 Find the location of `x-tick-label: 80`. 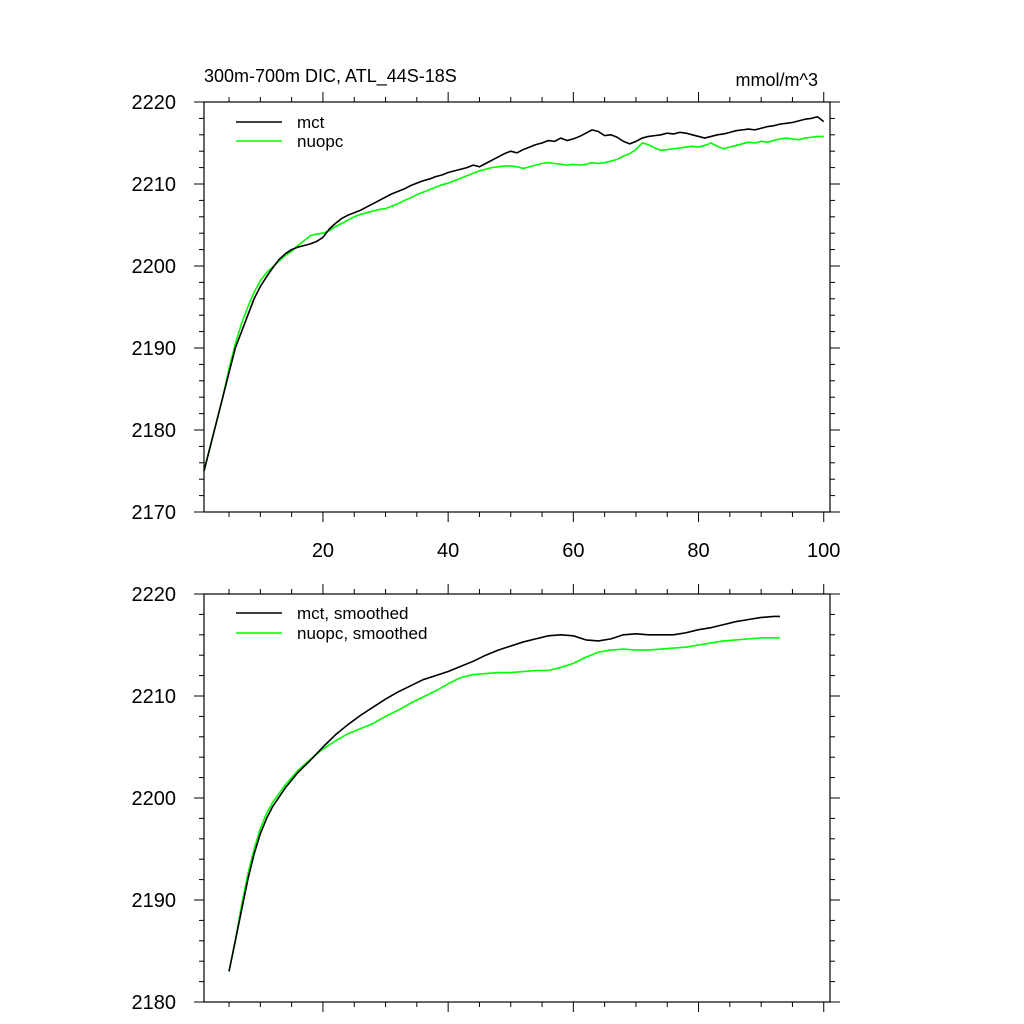

x-tick-label: 80 is located at coordinates (698, 551).